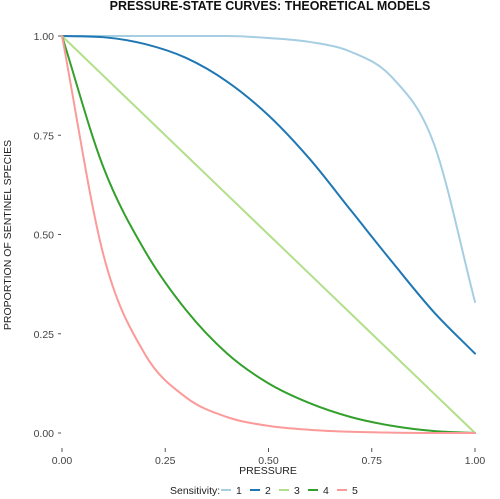 This screenshot has height=499, width=500. What do you see at coordinates (8, 235) in the screenshot?
I see `y-axis-title: PROPORTION OF SENTINEL SPECIES` at bounding box center [8, 235].